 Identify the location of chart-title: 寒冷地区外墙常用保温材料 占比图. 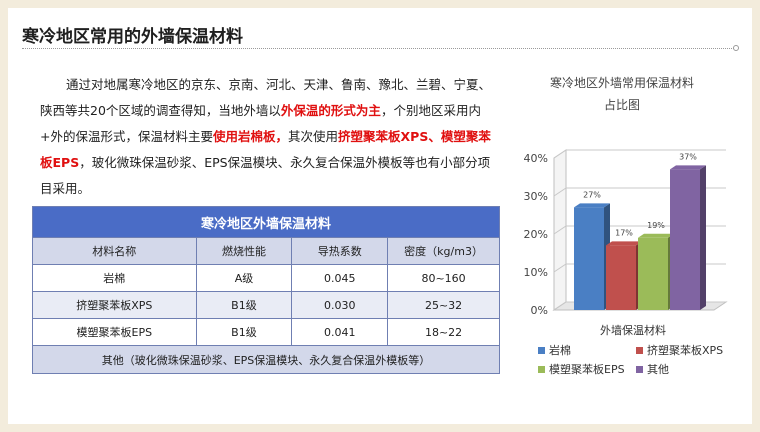
(622, 94).